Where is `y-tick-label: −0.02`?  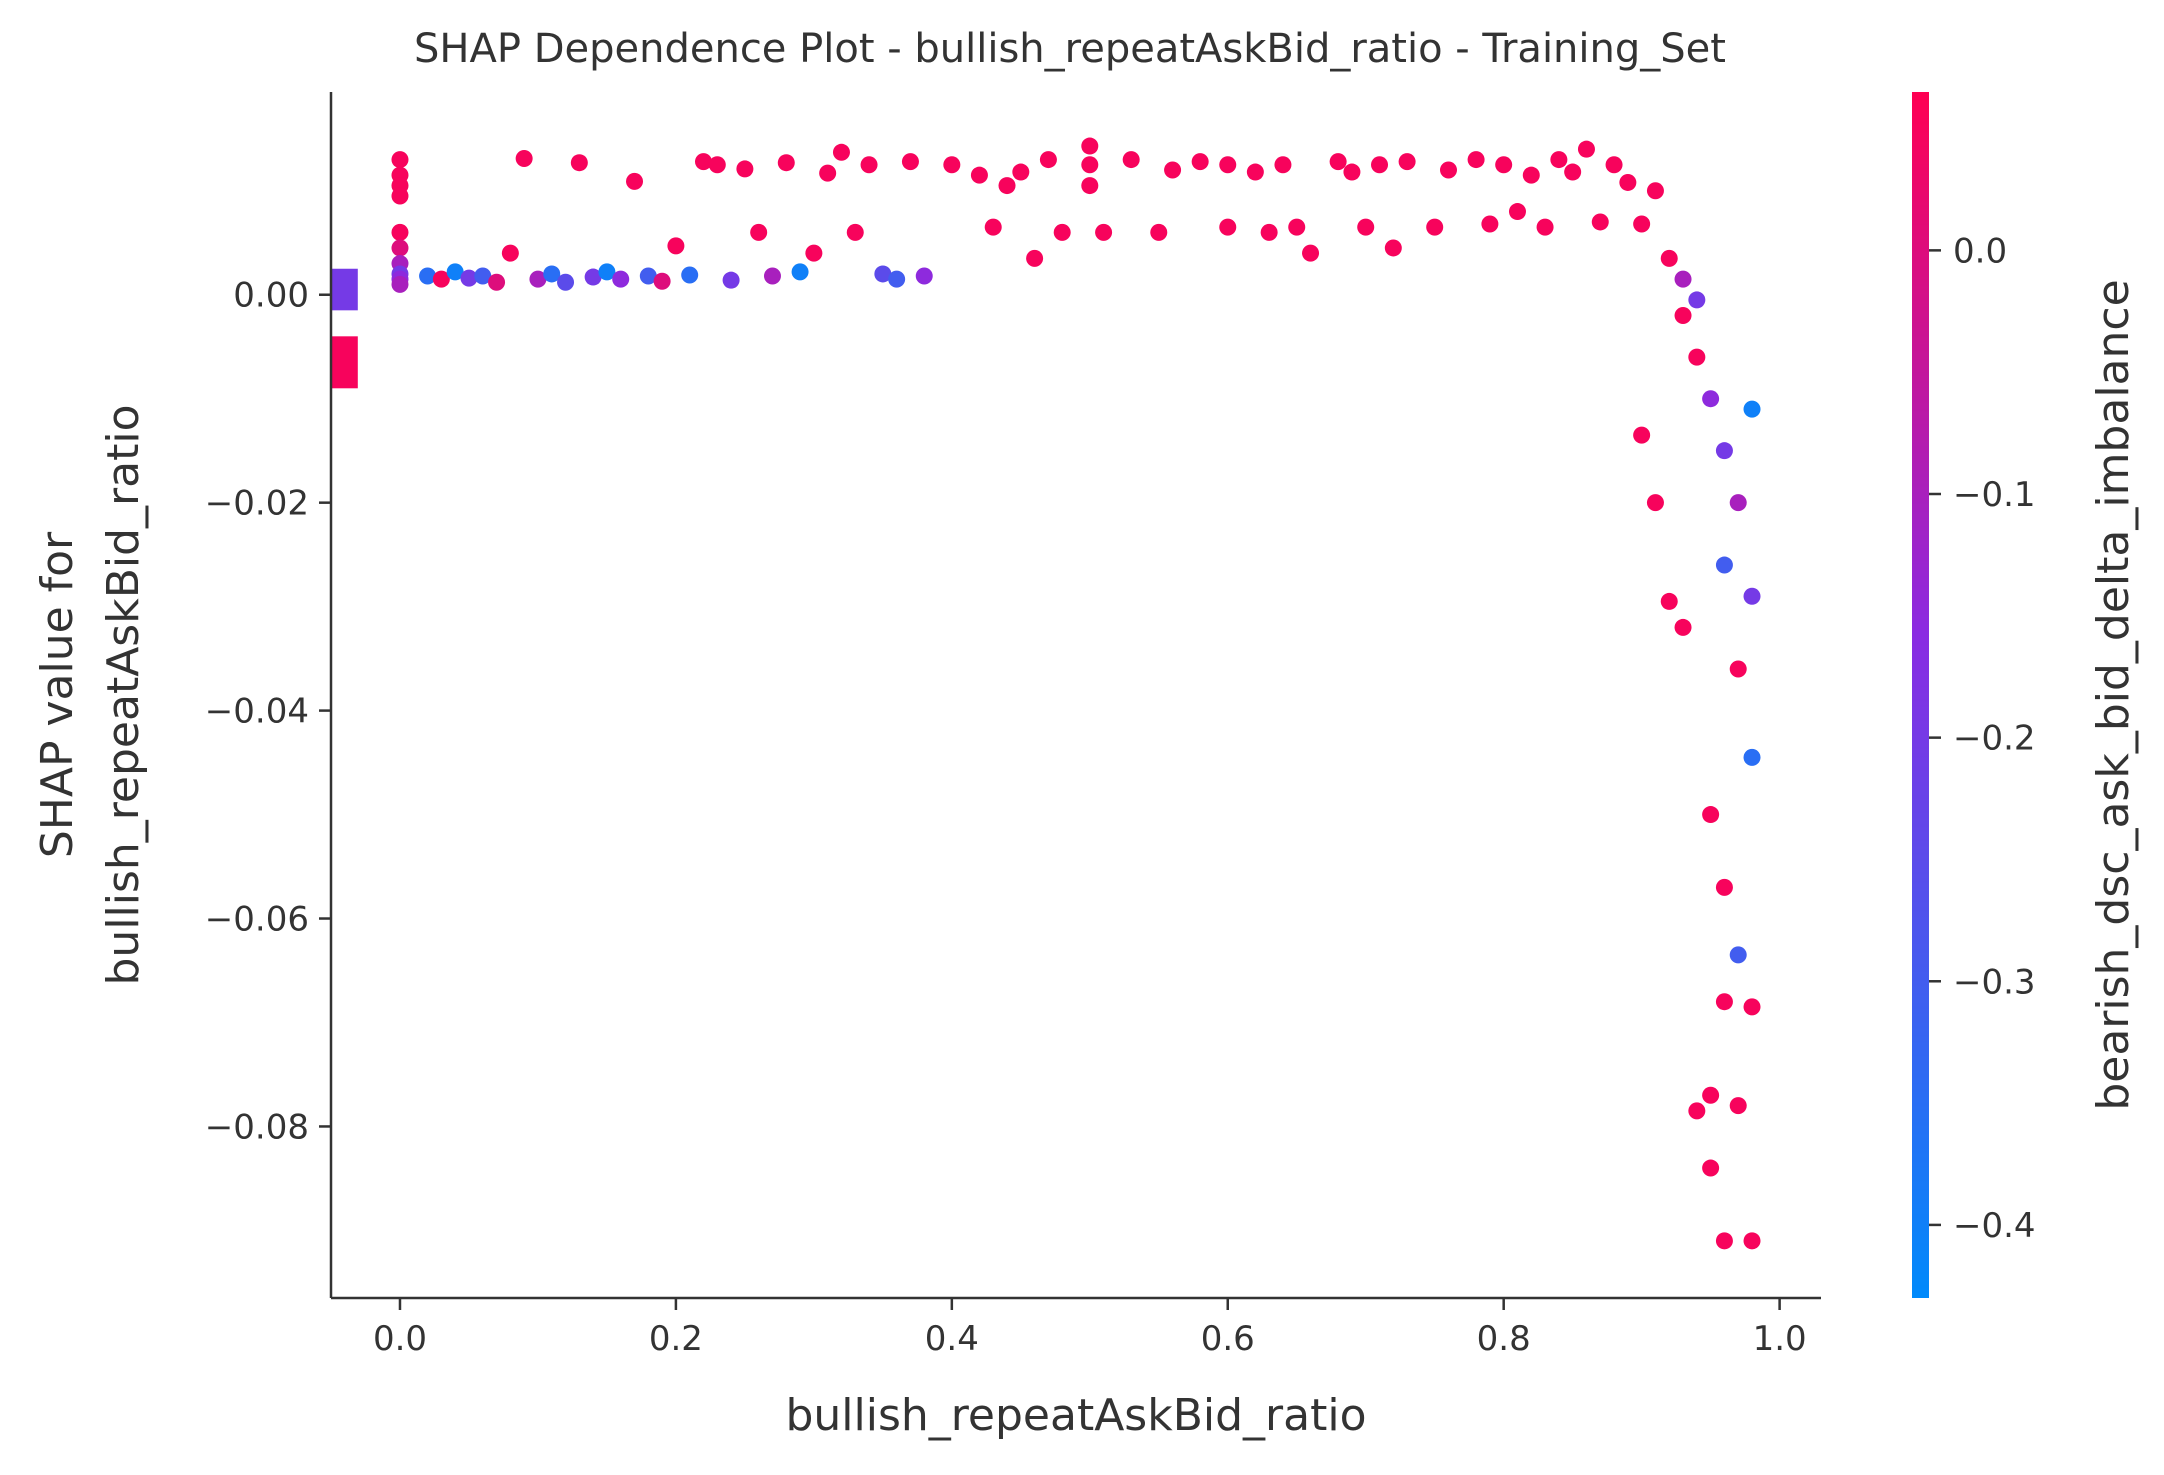
y-tick-label: −0.02 is located at coordinates (257, 504).